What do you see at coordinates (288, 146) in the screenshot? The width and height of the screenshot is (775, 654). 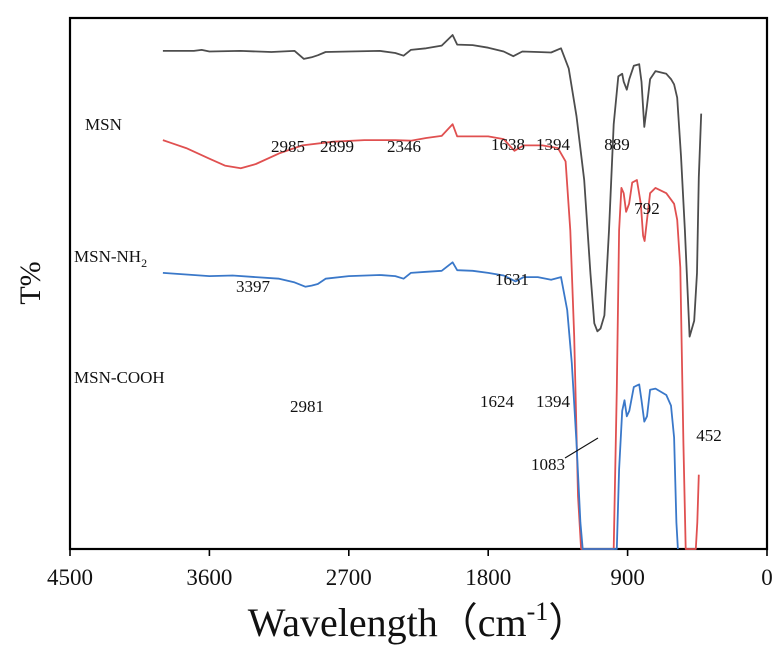 I see `peak-label: 2985` at bounding box center [288, 146].